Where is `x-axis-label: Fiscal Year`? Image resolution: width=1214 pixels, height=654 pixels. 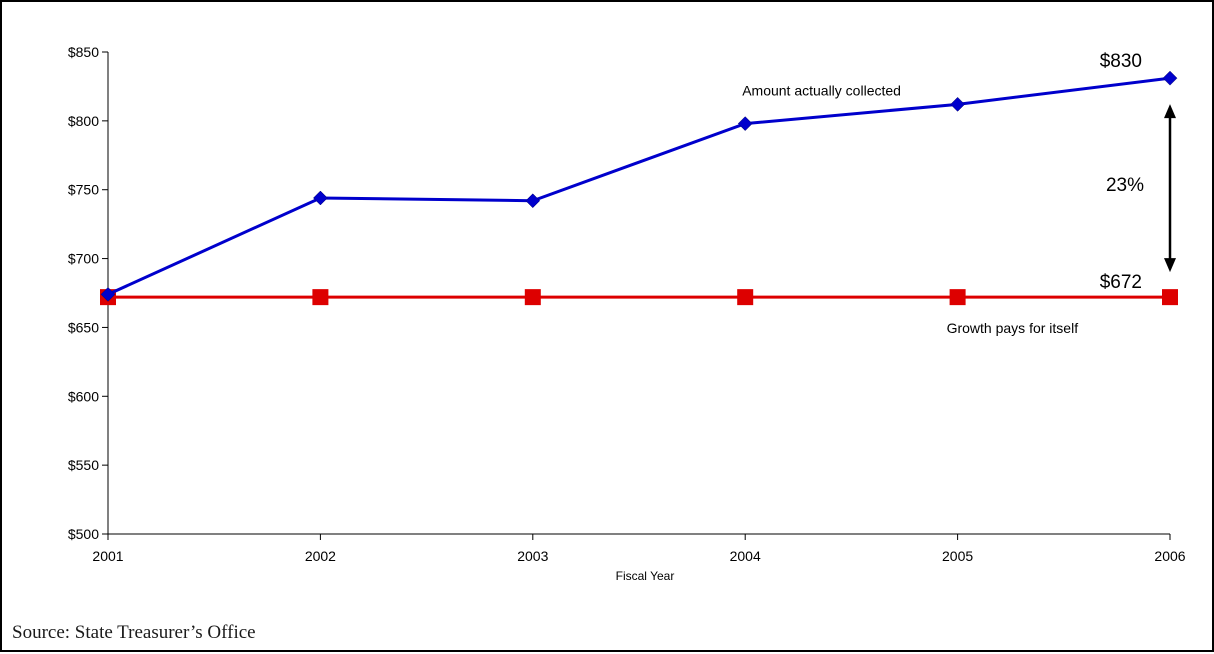
x-axis-label: Fiscal Year is located at coordinates (645, 576).